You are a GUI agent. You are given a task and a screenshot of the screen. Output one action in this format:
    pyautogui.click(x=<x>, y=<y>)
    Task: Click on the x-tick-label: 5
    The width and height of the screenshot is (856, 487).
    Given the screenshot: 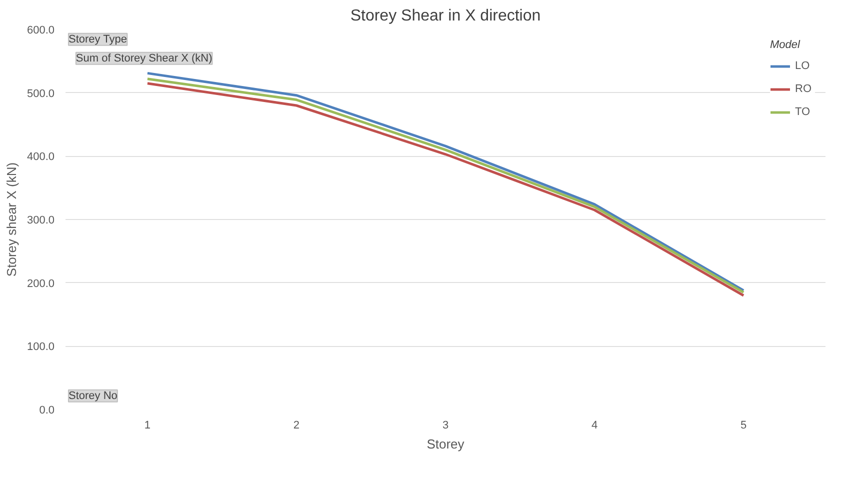 What is the action you would take?
    pyautogui.click(x=743, y=426)
    